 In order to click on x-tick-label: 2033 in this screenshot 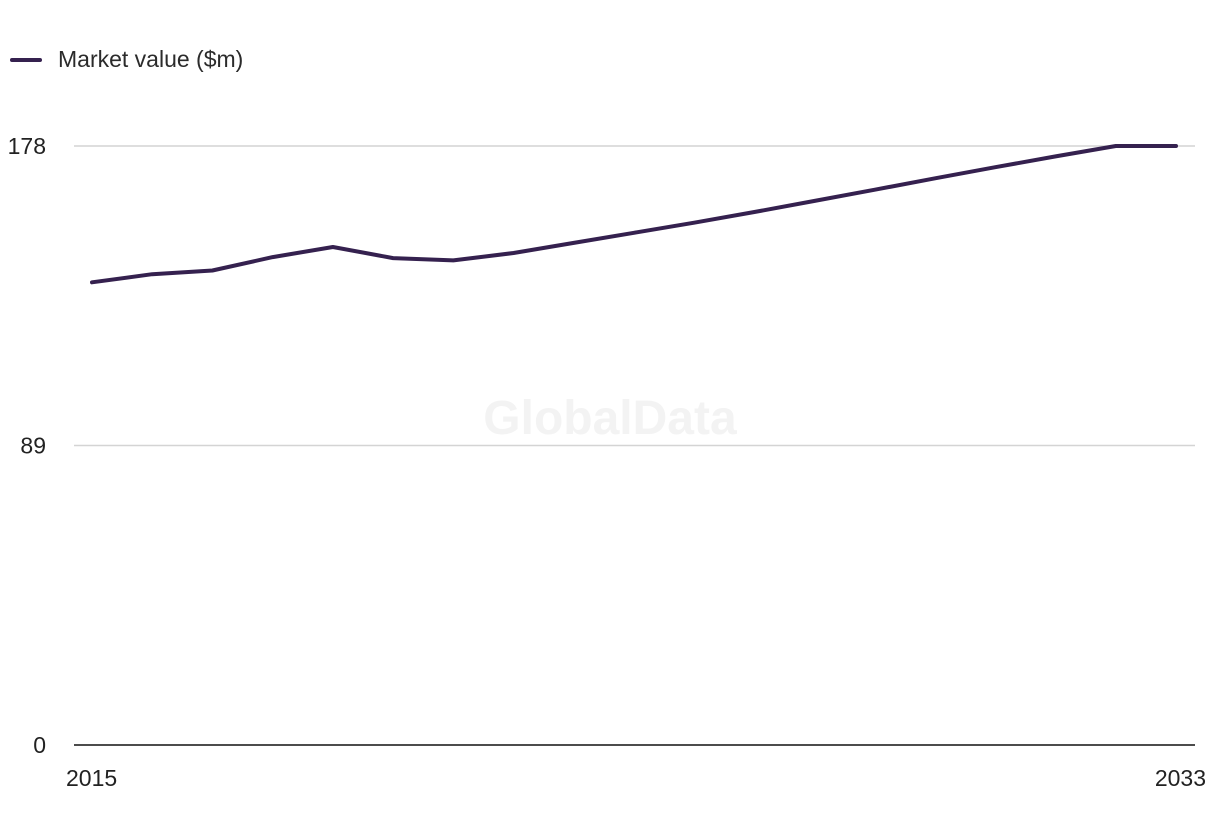, I will do `click(1180, 778)`.